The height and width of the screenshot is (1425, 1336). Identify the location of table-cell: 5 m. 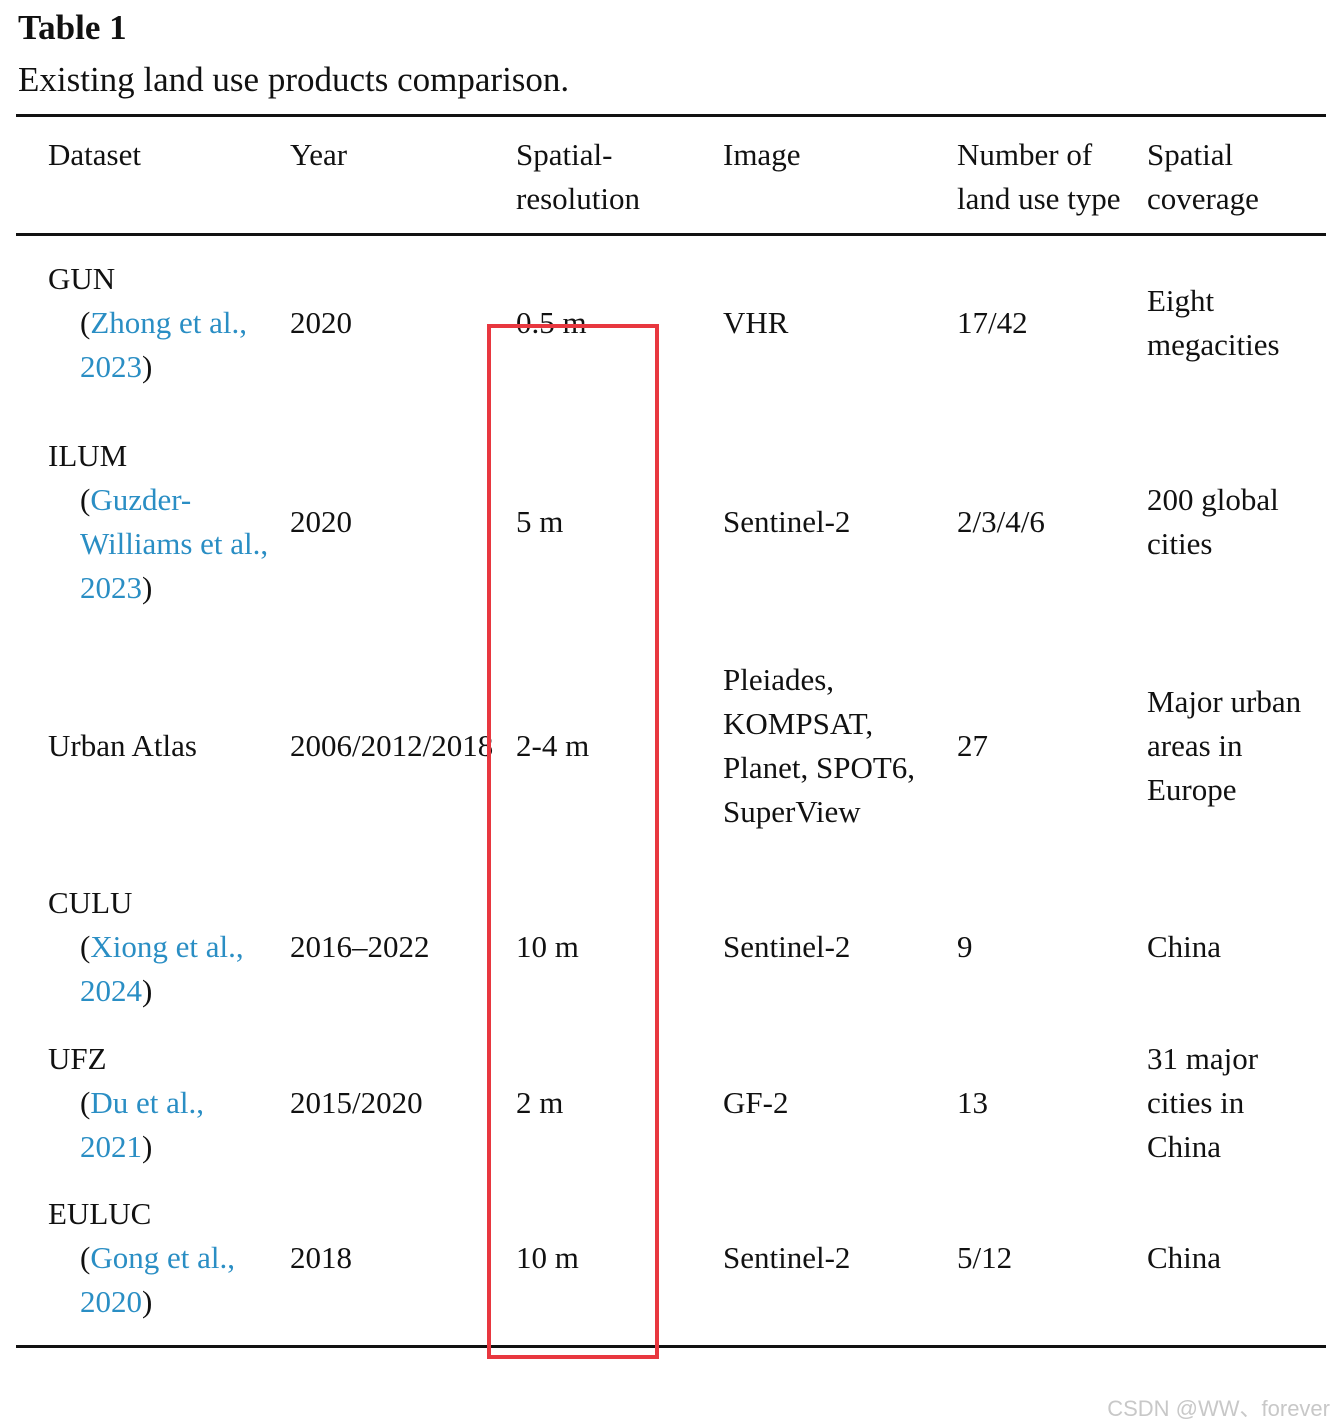
(540, 521).